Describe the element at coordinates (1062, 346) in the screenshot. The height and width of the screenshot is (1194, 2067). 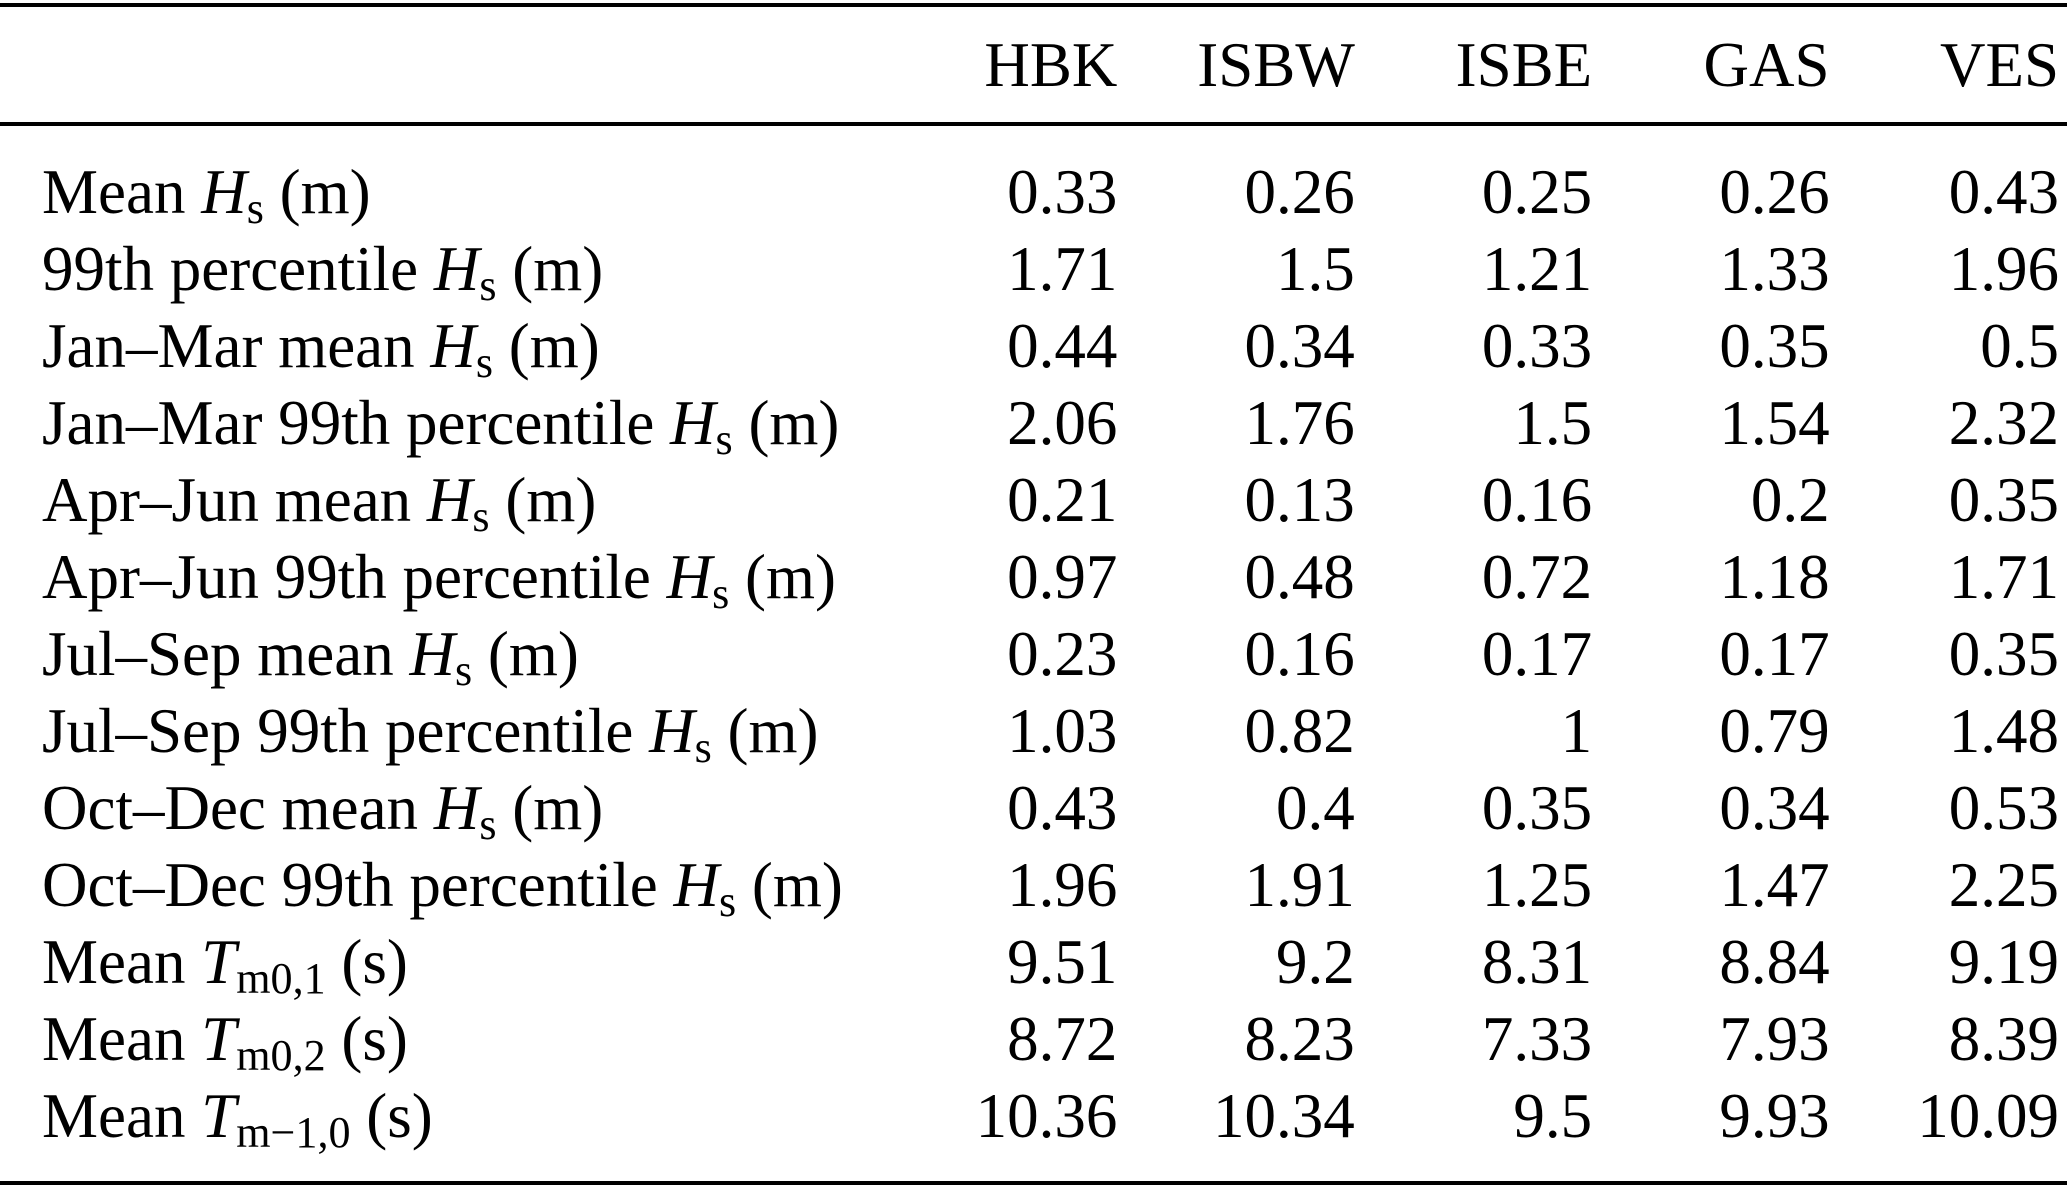
I see `value-cell: 0.44` at that location.